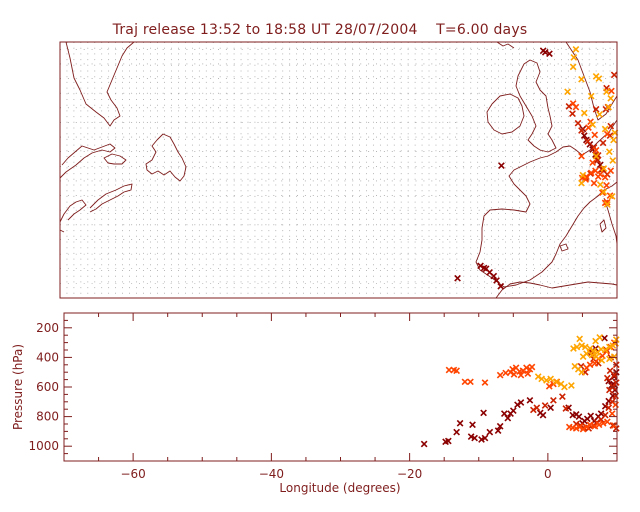 Image resolution: width=640 pixels, height=512 pixels. Describe the element at coordinates (111, 198) in the screenshot. I see `coast-nova-scotia` at that location.